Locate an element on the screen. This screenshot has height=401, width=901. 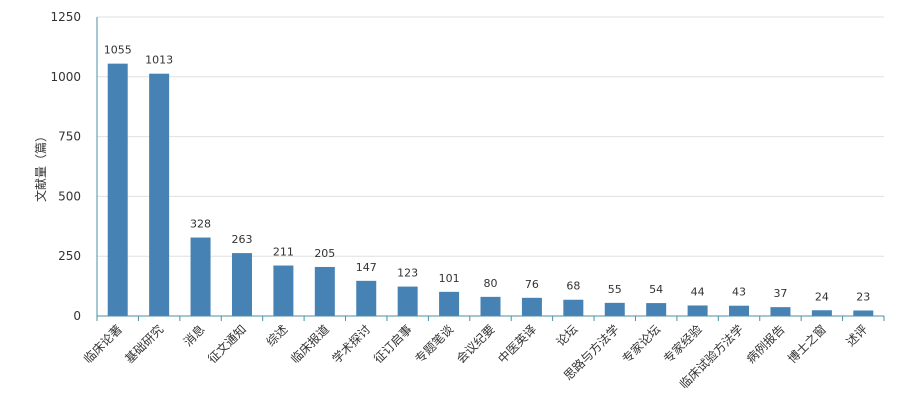
x-tick-label: 中医英译 is located at coordinates (516, 344).